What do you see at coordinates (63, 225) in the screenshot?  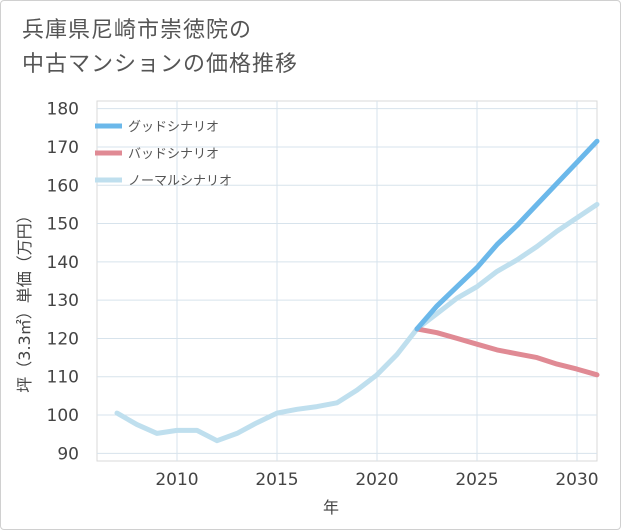 I see `y-tick-150: 150` at bounding box center [63, 225].